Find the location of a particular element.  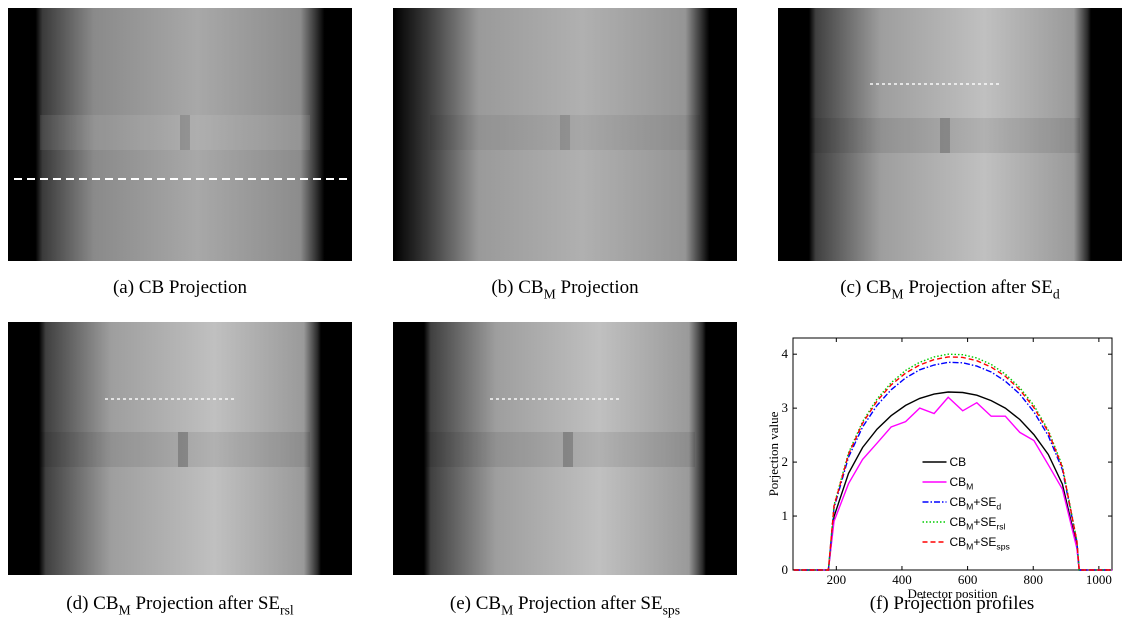

caption: (c) CBM Projection after SEd is located at coordinates (950, 289).